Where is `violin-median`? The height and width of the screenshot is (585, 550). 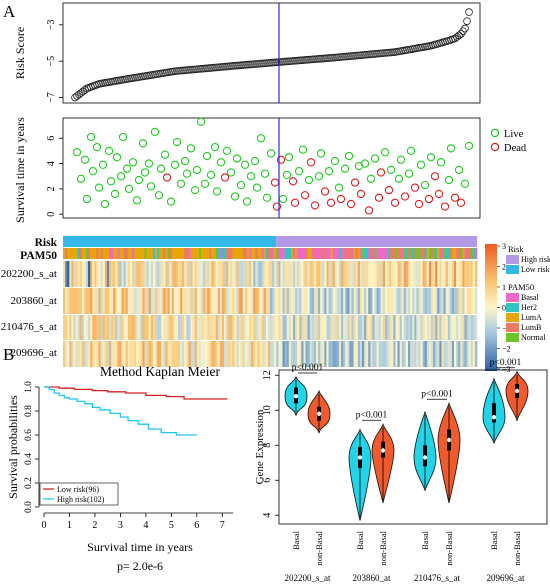 violin-median is located at coordinates (449, 440).